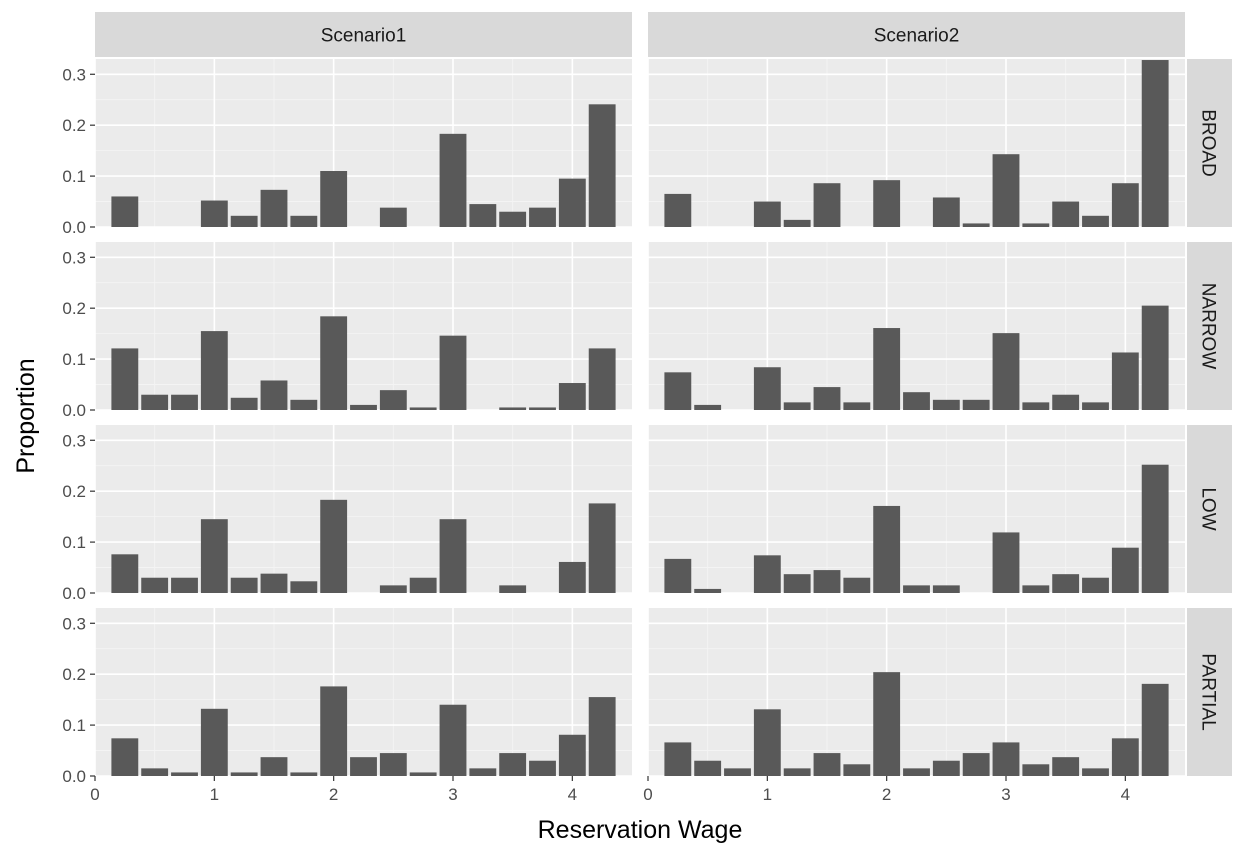 Image resolution: width=1236 pixels, height=850 pixels. I want to click on y-tick-label: 0.0, so click(74, 776).